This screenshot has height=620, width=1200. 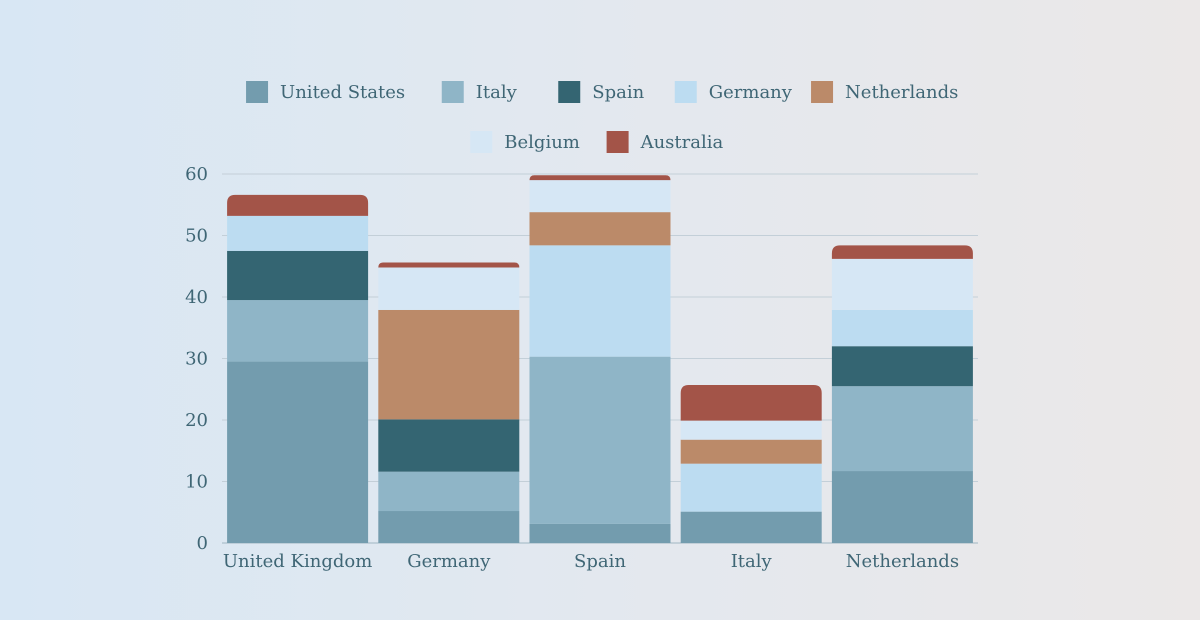 What do you see at coordinates (497, 92) in the screenshot?
I see `legend-label: Italy` at bounding box center [497, 92].